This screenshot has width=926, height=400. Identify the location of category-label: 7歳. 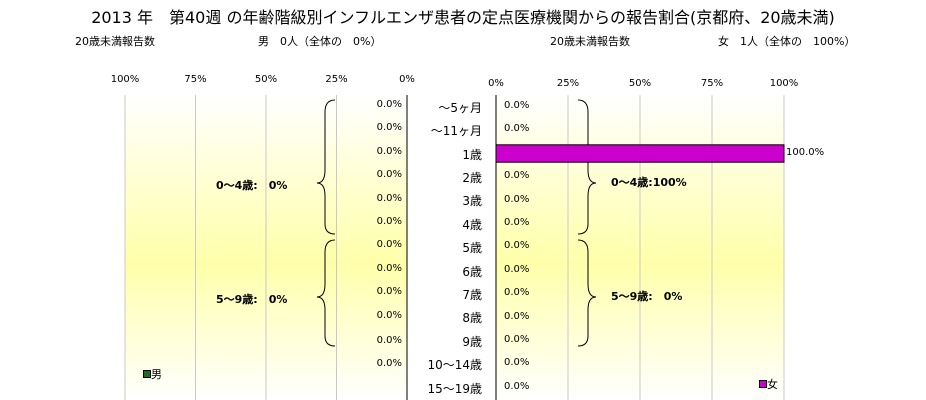
(472, 294).